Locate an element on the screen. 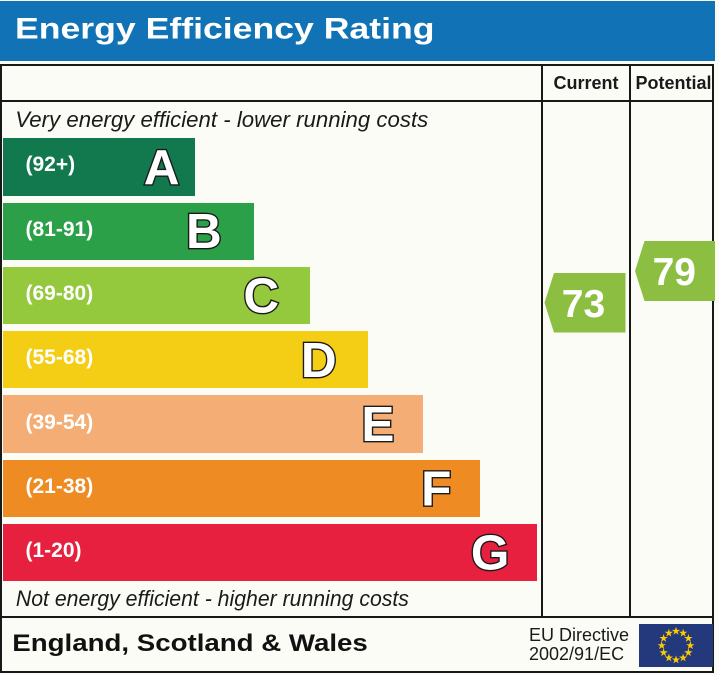 Image resolution: width=719 pixels, height=675 pixels. svg-text: D is located at coordinates (319, 360).